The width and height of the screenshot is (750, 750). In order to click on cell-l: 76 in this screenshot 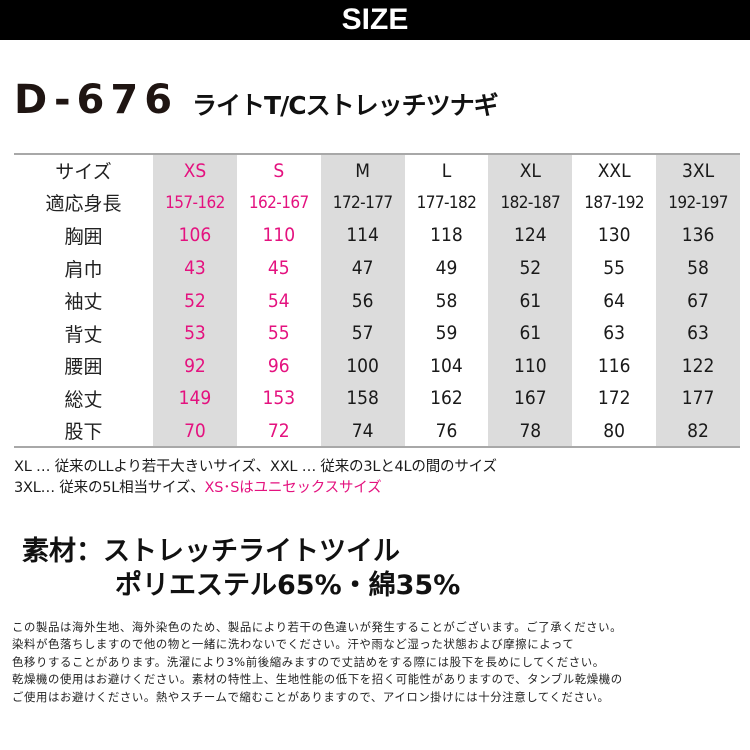, I will do `click(446, 430)`.